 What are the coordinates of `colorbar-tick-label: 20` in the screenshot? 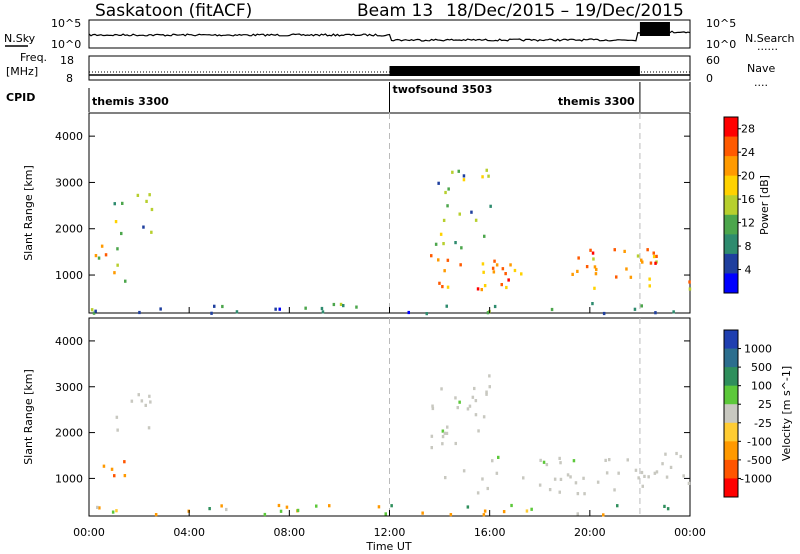 It's located at (748, 176).